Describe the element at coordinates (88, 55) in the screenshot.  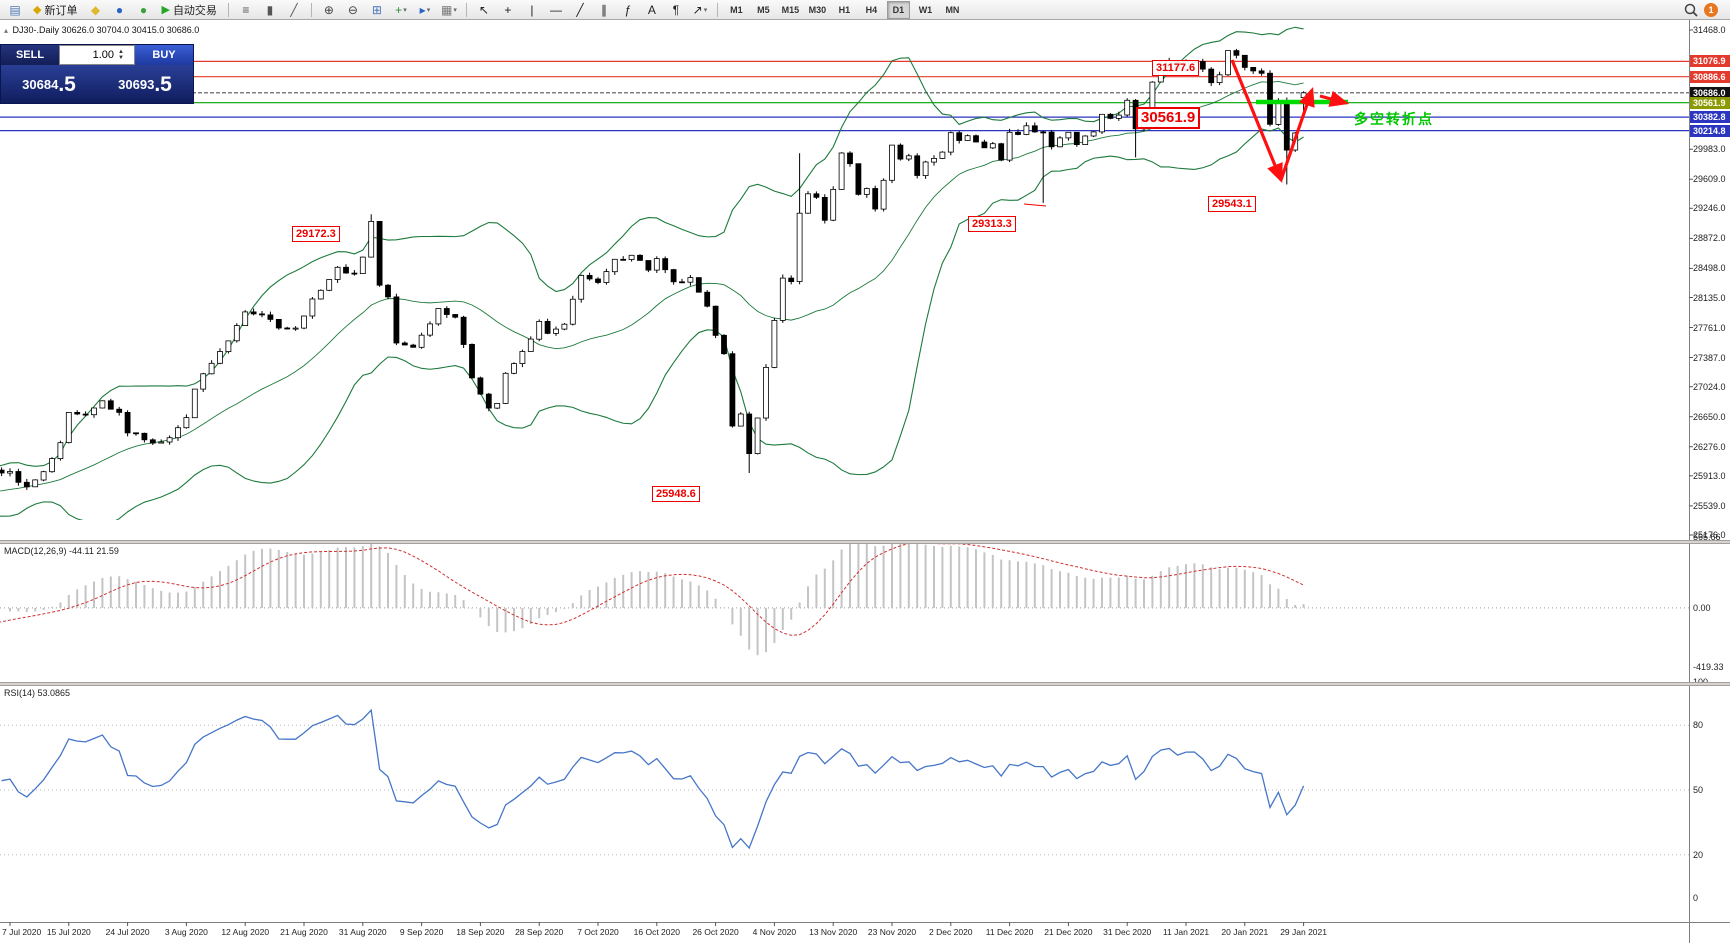
I see `lot-size-input` at that location.